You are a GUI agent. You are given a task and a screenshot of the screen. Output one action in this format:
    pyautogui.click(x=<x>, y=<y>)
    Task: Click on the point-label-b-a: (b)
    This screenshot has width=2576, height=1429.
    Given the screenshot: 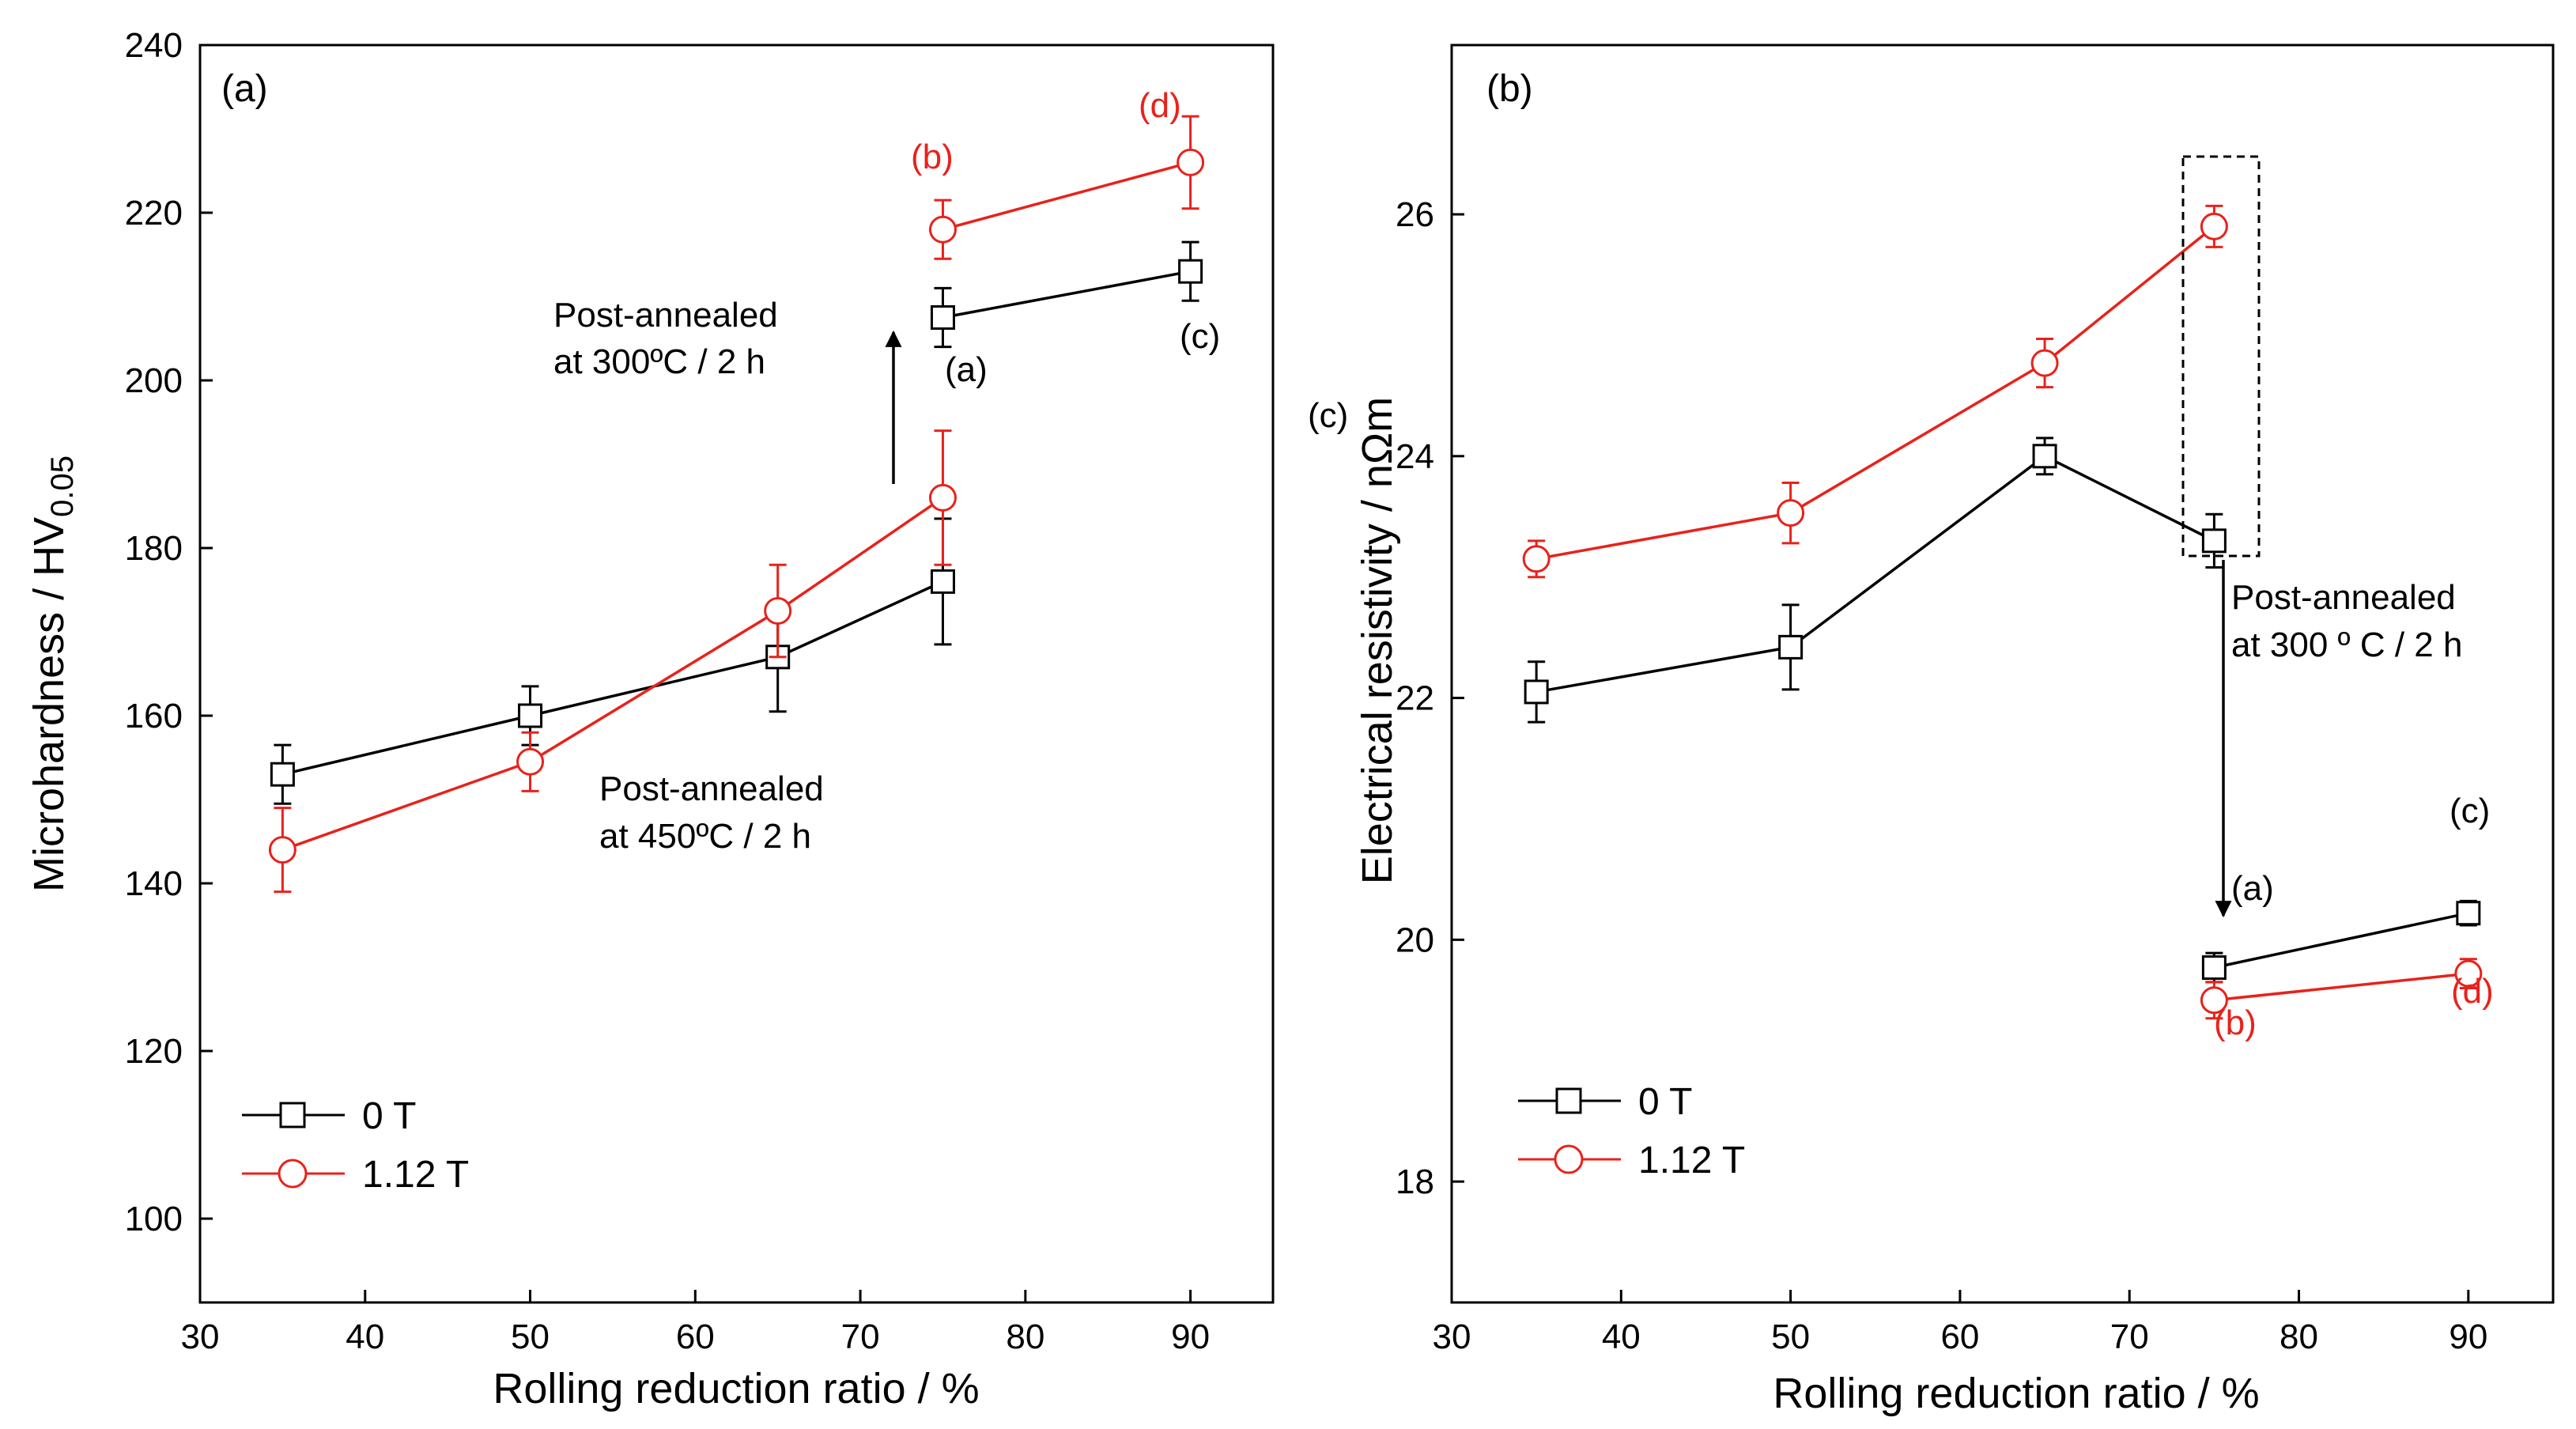 What is the action you would take?
    pyautogui.click(x=932, y=157)
    